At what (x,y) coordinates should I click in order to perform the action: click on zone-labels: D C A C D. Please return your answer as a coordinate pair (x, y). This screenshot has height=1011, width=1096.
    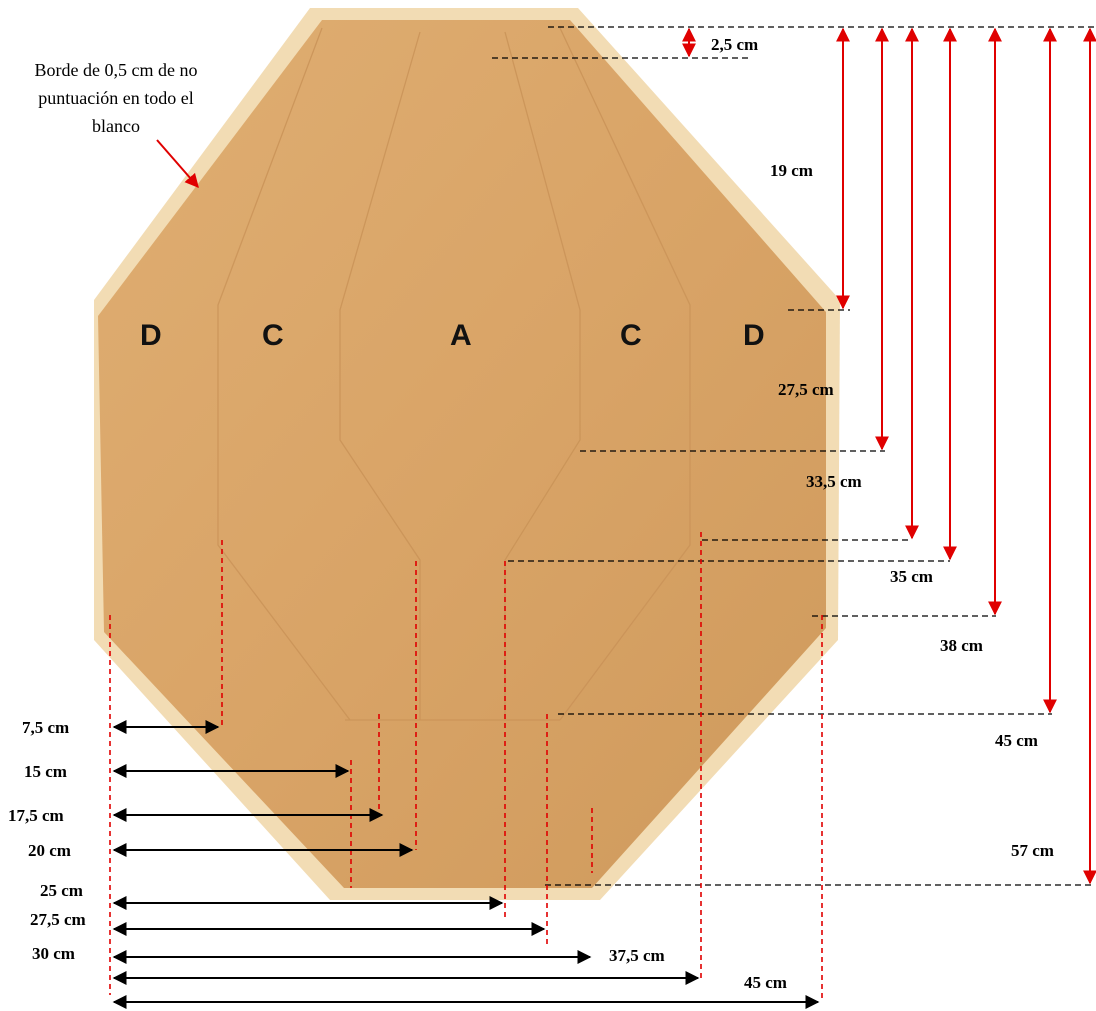
    Looking at the image, I should click on (452, 335).